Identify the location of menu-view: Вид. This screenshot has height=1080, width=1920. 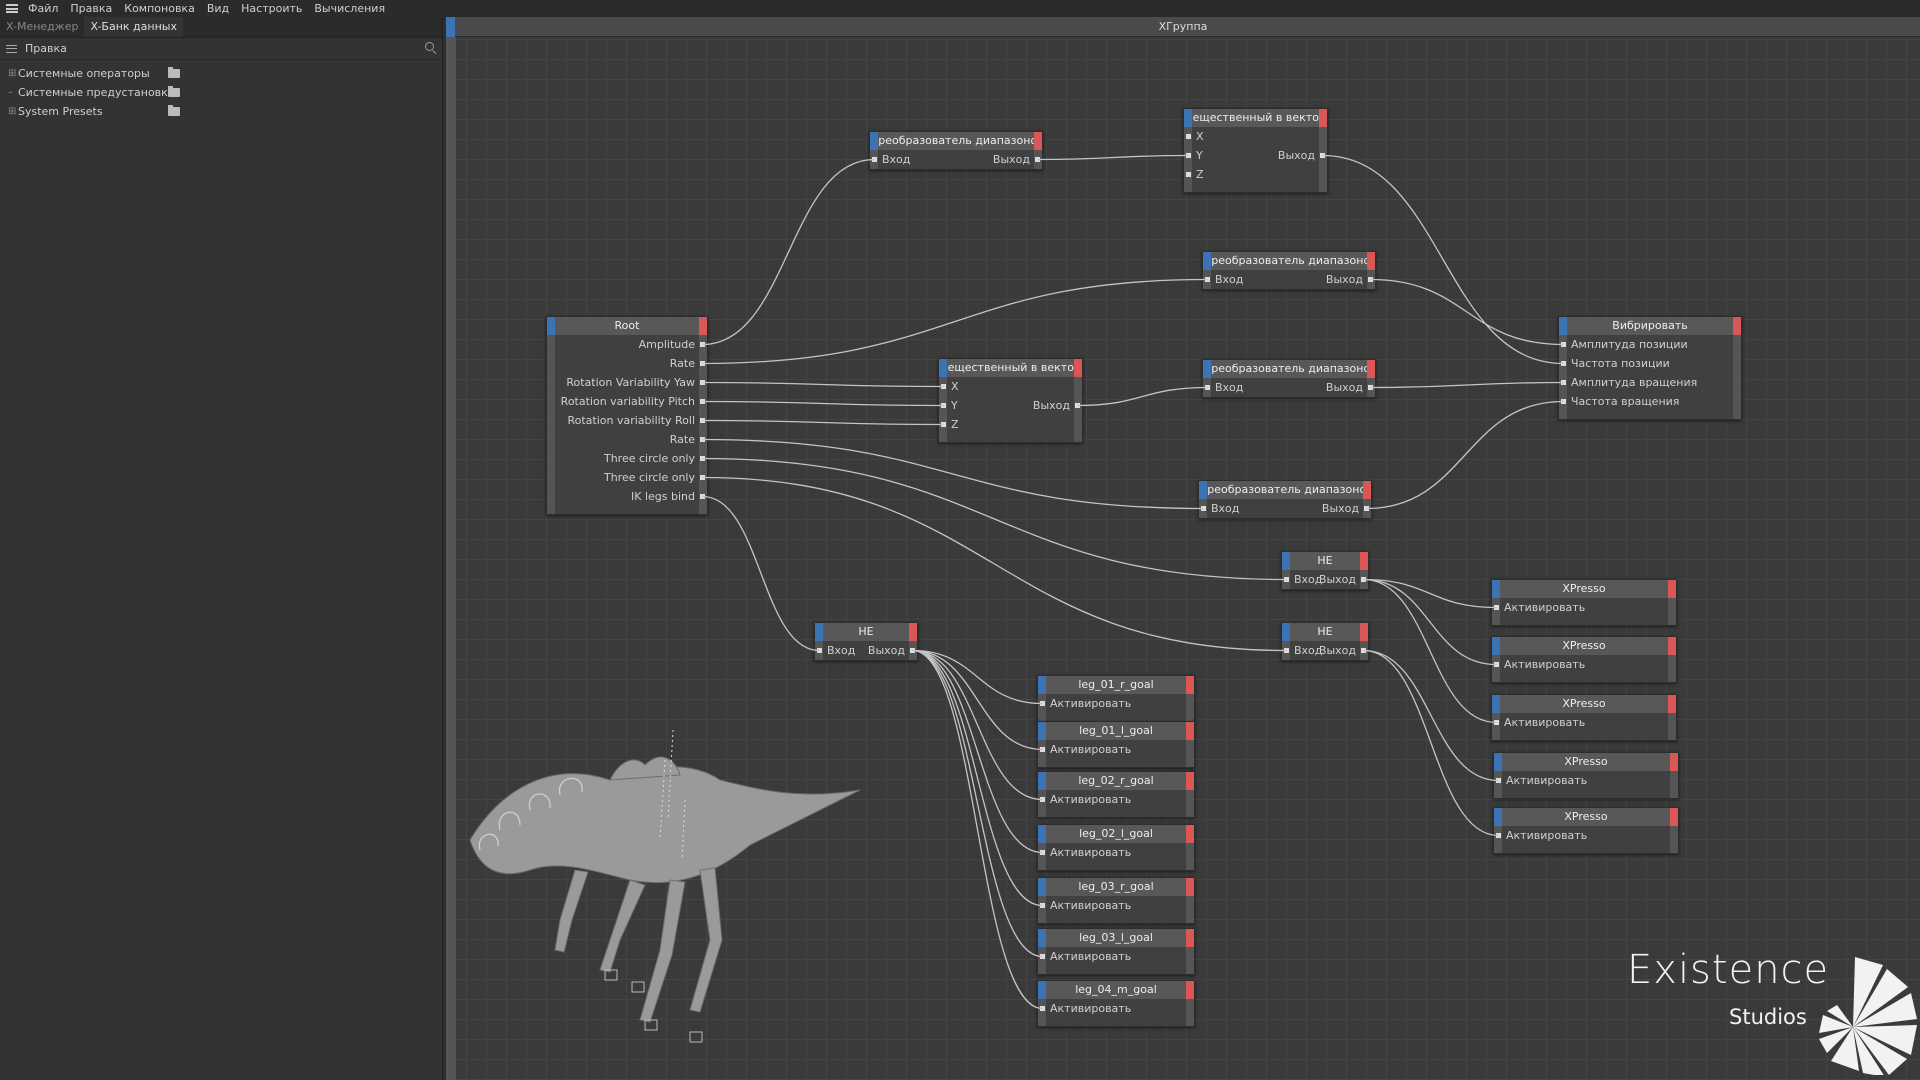
(218, 8).